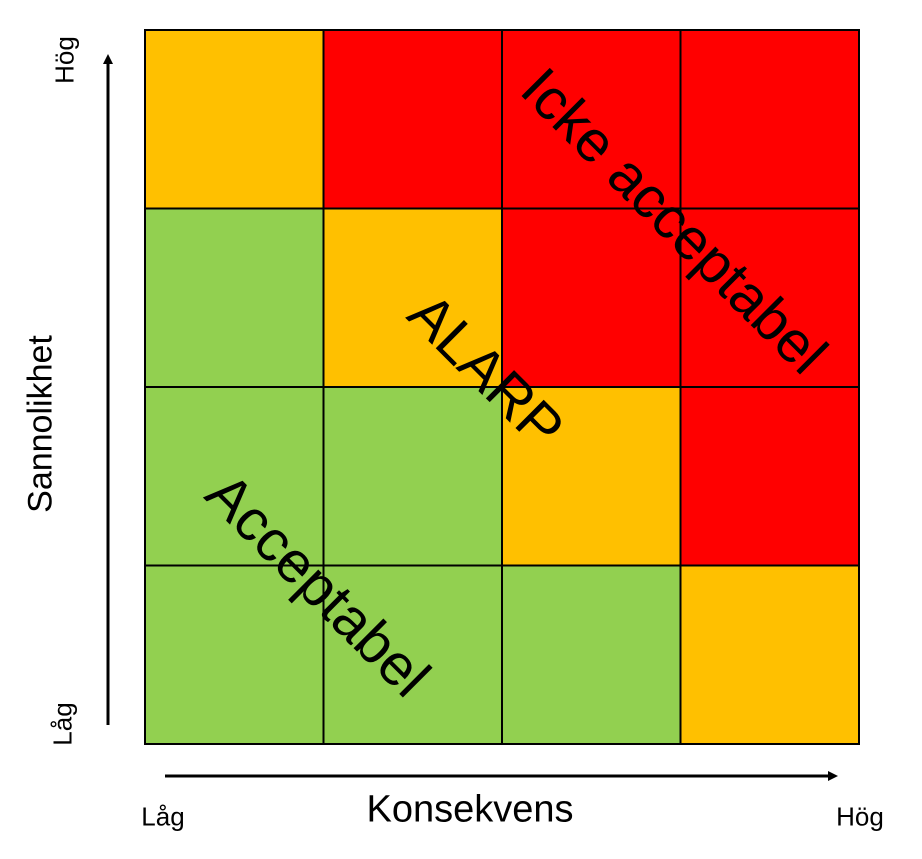 This screenshot has height=859, width=922. Describe the element at coordinates (62, 724) in the screenshot. I see `y-axis-low-label: Låg` at that location.